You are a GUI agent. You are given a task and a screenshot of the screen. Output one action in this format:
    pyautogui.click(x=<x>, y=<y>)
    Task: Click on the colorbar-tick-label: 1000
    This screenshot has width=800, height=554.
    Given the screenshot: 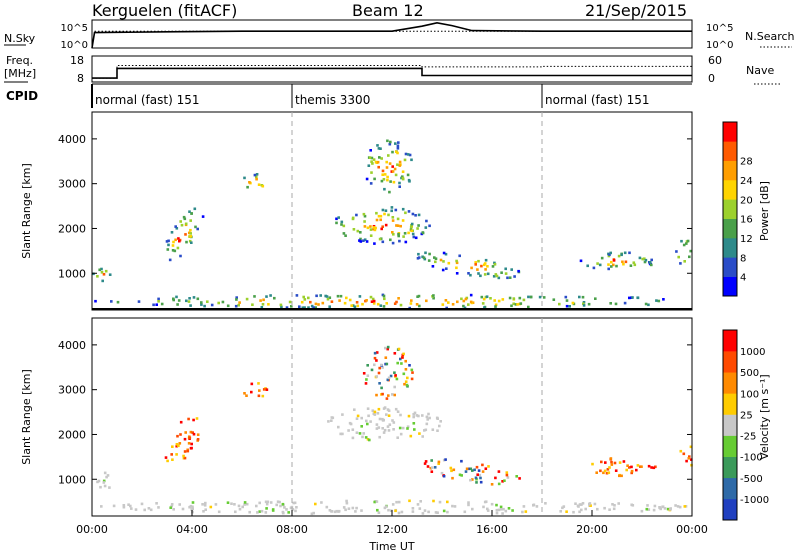 What is the action you would take?
    pyautogui.click(x=752, y=352)
    